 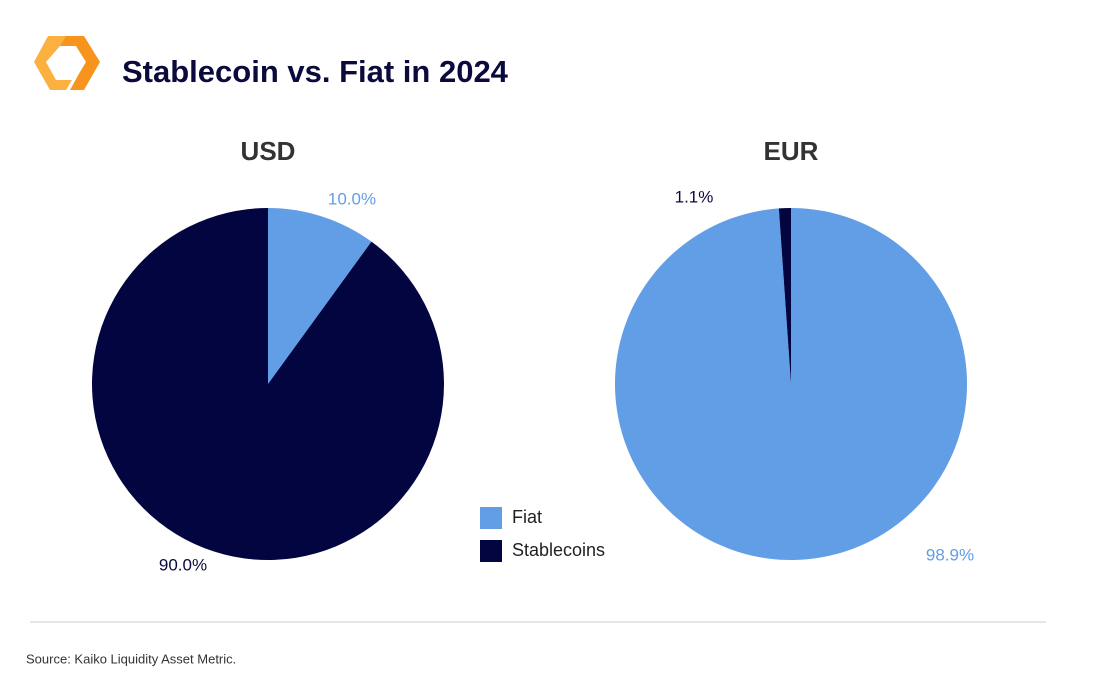 I want to click on page-title: Stablecoin vs. Fiat in 2024, so click(x=315, y=71).